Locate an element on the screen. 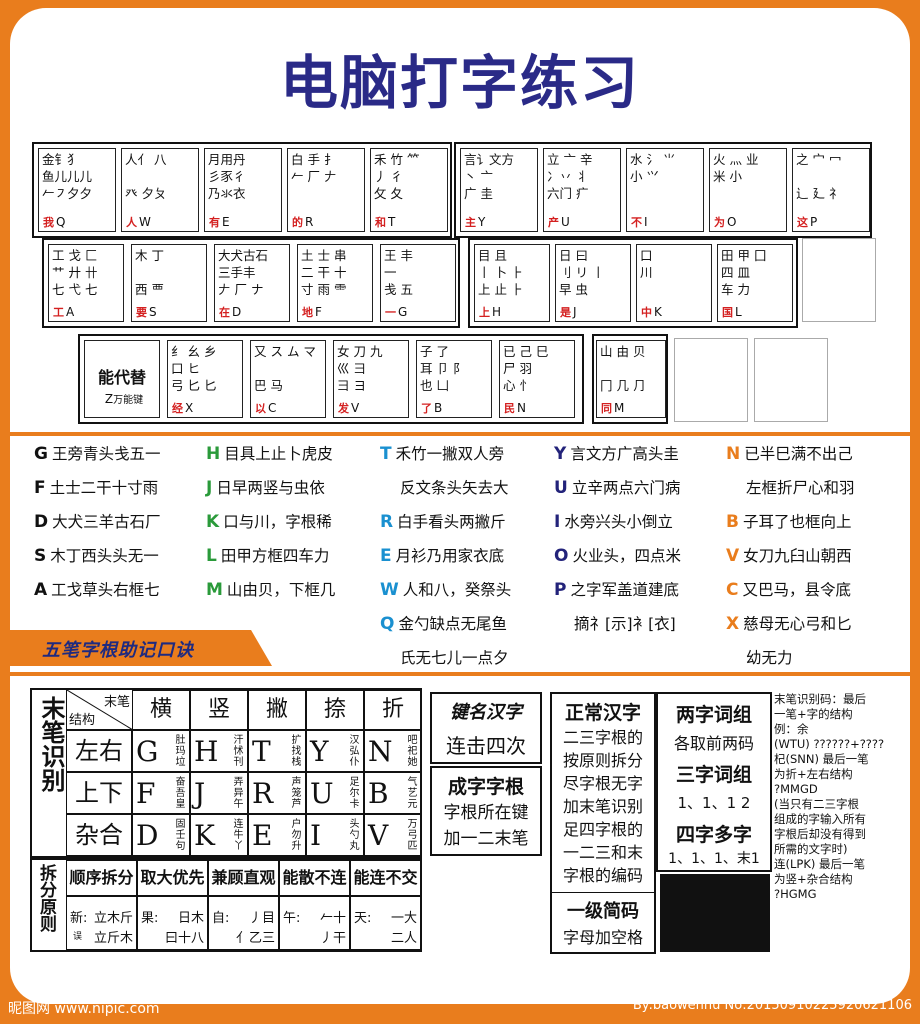 The width and height of the screenshot is (920, 1024). key-word: 产 is located at coordinates (553, 222).